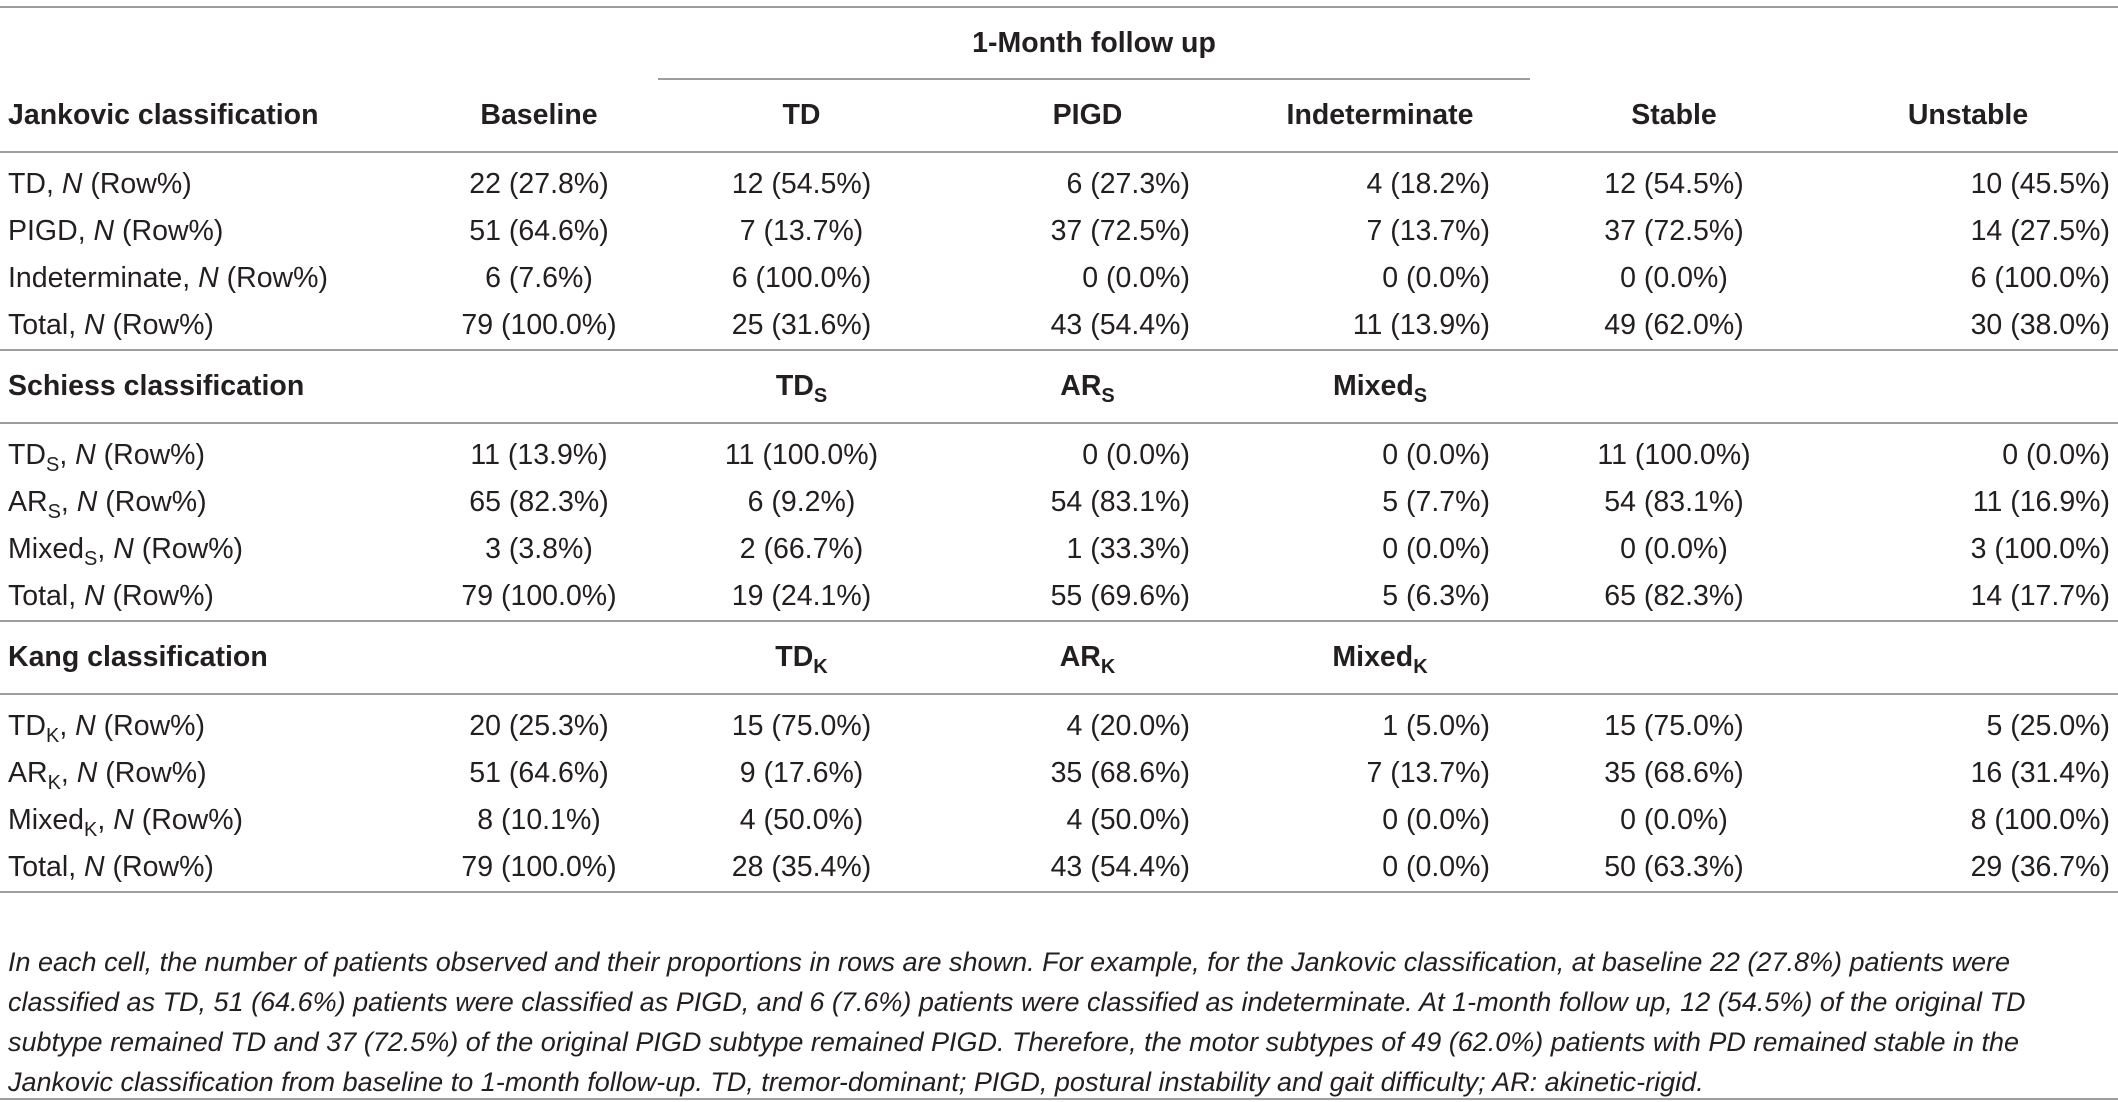 The image size is (2118, 1102). I want to click on column-header-td-s: TDS, so click(801, 386).